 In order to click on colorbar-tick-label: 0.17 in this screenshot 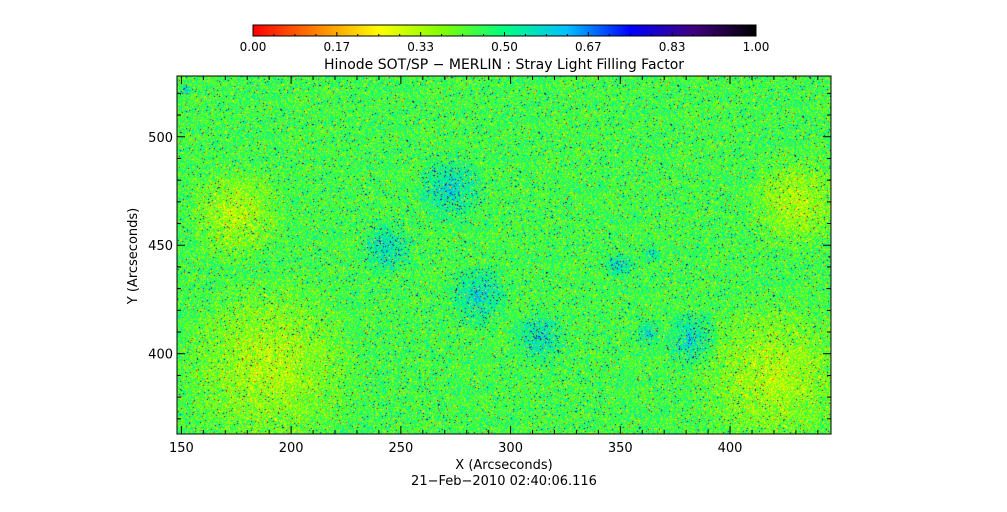, I will do `click(336, 47)`.